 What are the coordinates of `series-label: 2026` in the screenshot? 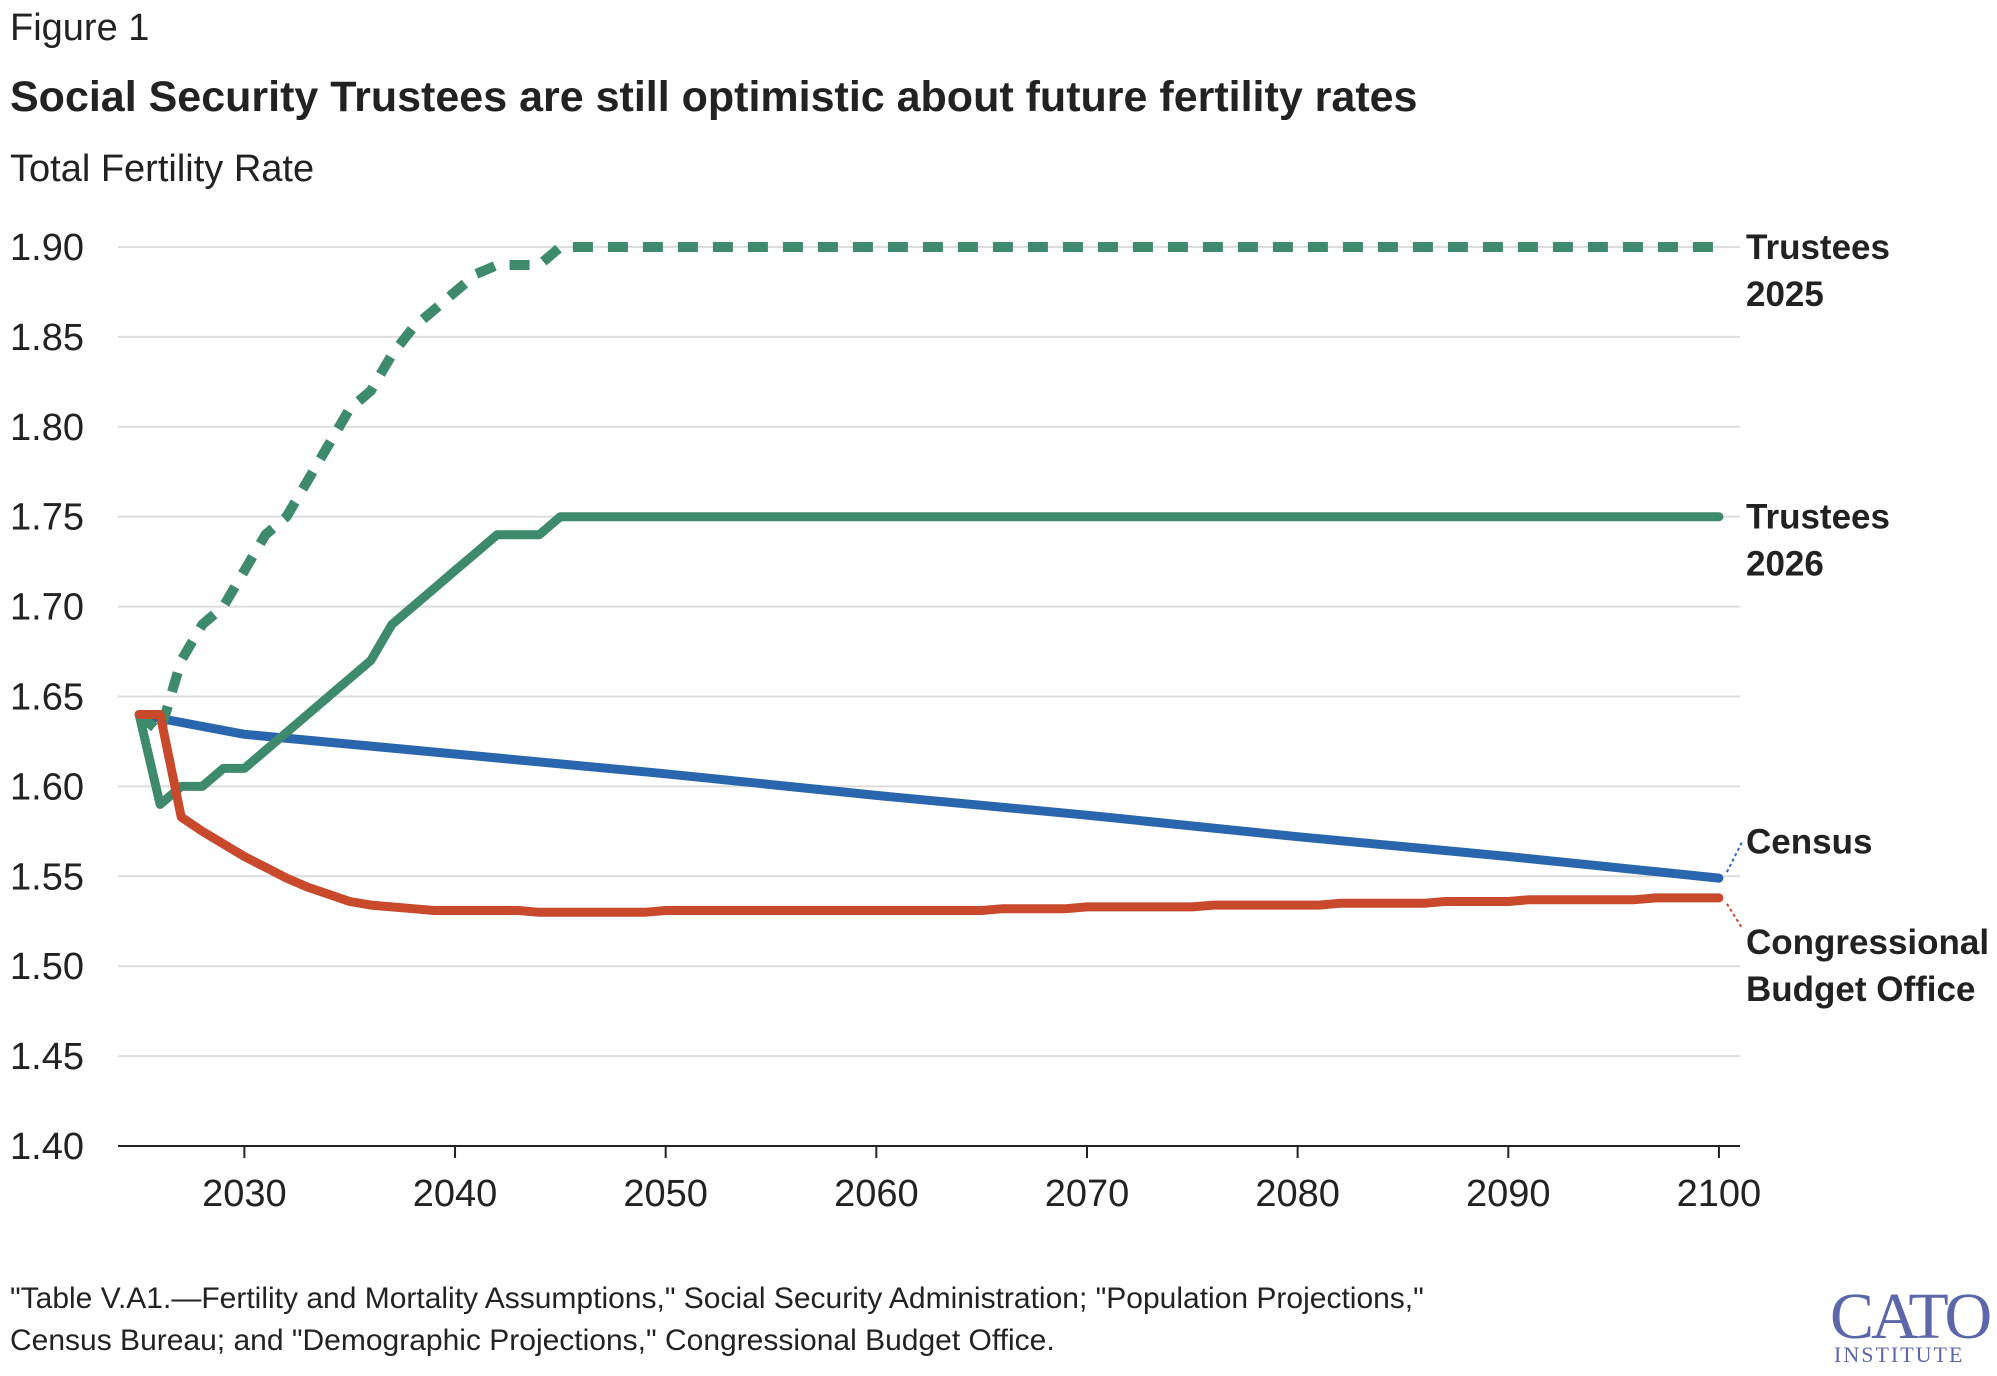 It's located at (1785, 564).